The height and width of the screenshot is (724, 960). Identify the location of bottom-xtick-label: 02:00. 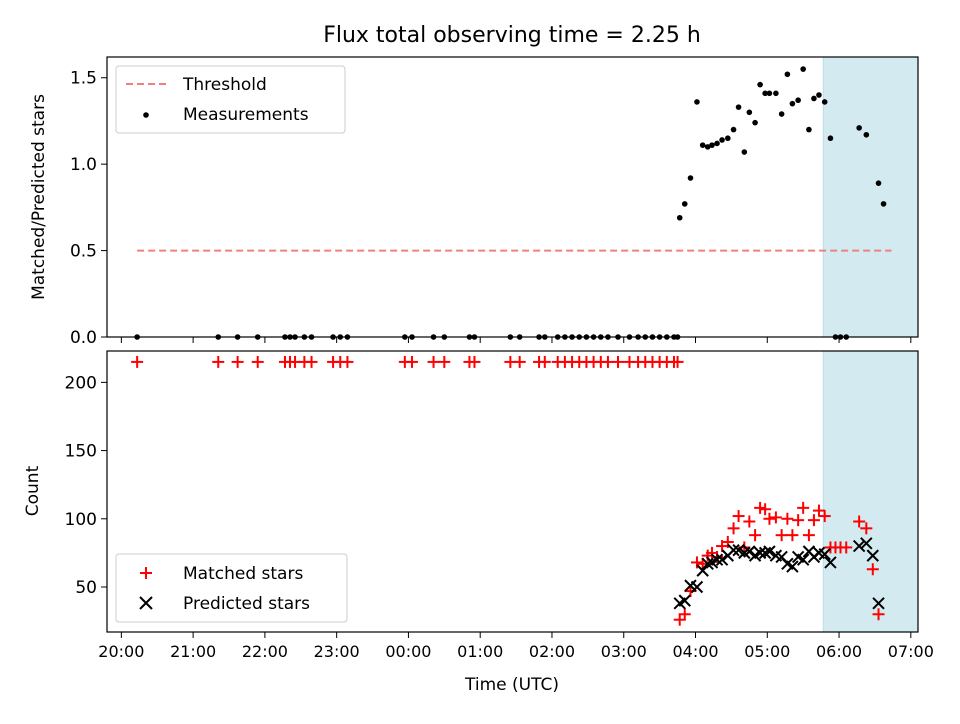
(552, 651).